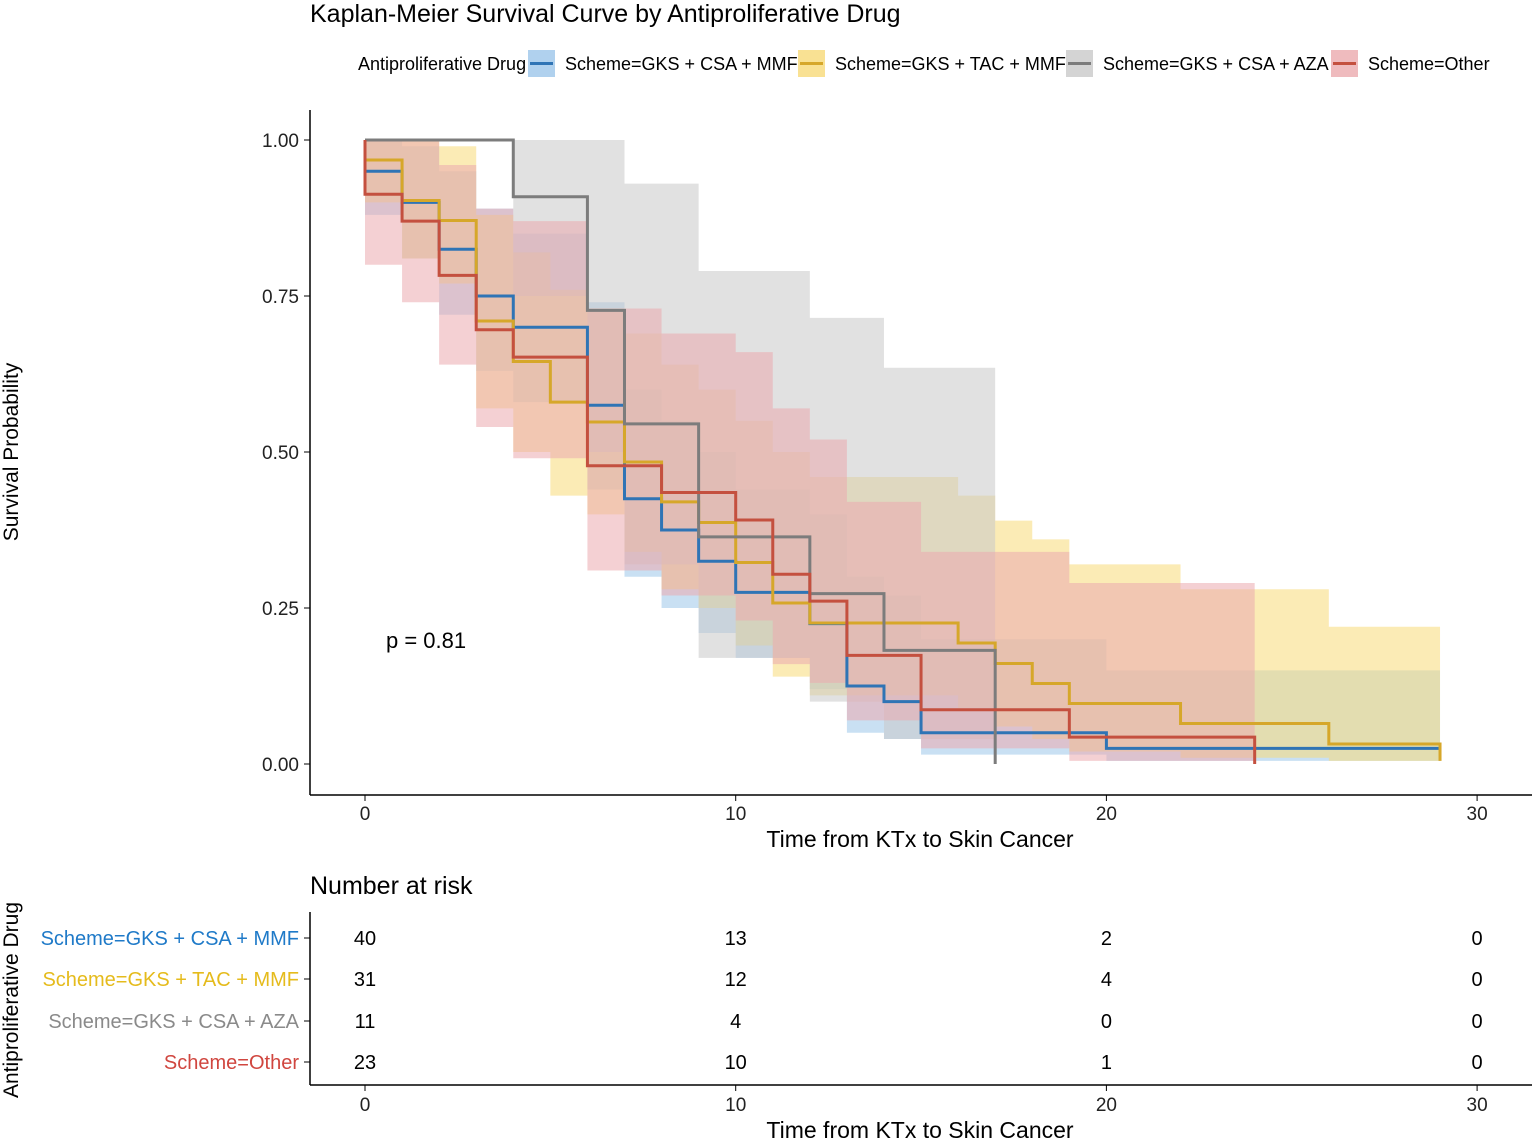 This screenshot has height=1140, width=1535. Describe the element at coordinates (426, 640) in the screenshot. I see `p-value-annotation: p = 0.81` at that location.